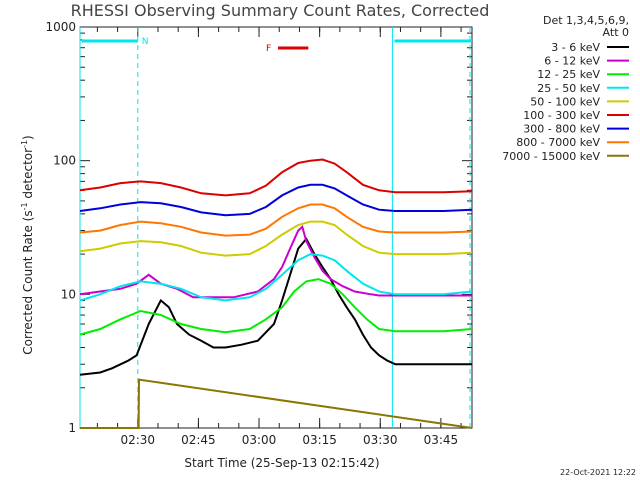 Image resolution: width=640 pixels, height=480 pixels. What do you see at coordinates (72, 428) in the screenshot?
I see `y-tick-label: 1` at bounding box center [72, 428].